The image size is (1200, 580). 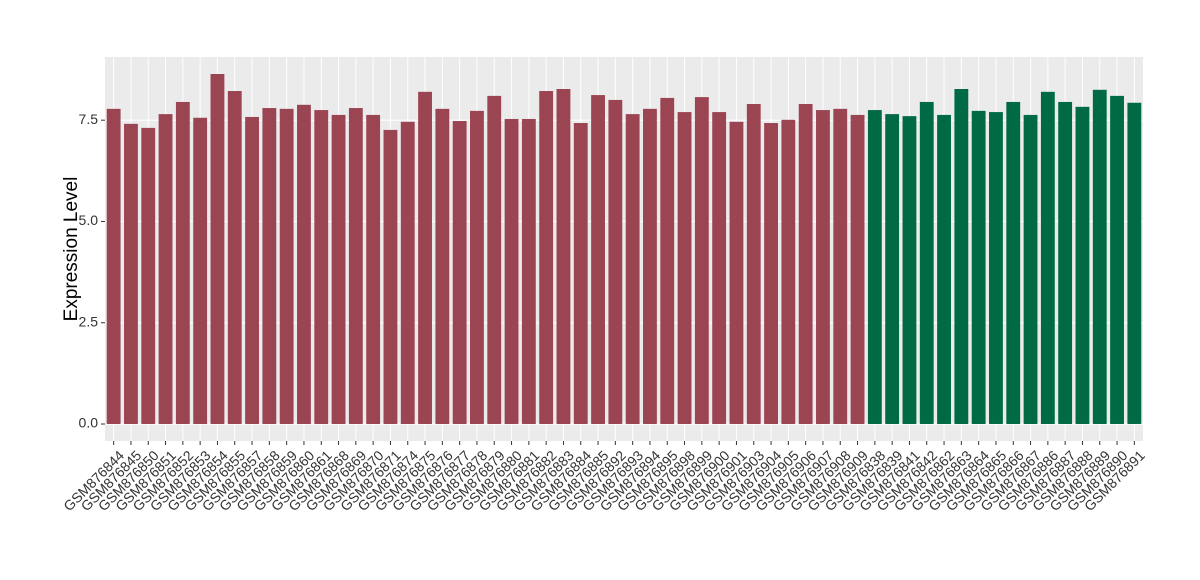 I want to click on y-tick-label: 7.5, so click(x=89, y=119).